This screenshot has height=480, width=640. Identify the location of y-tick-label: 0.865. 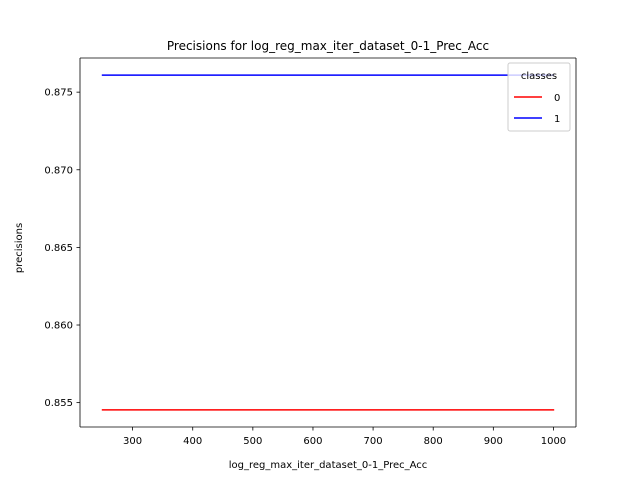
(58, 248).